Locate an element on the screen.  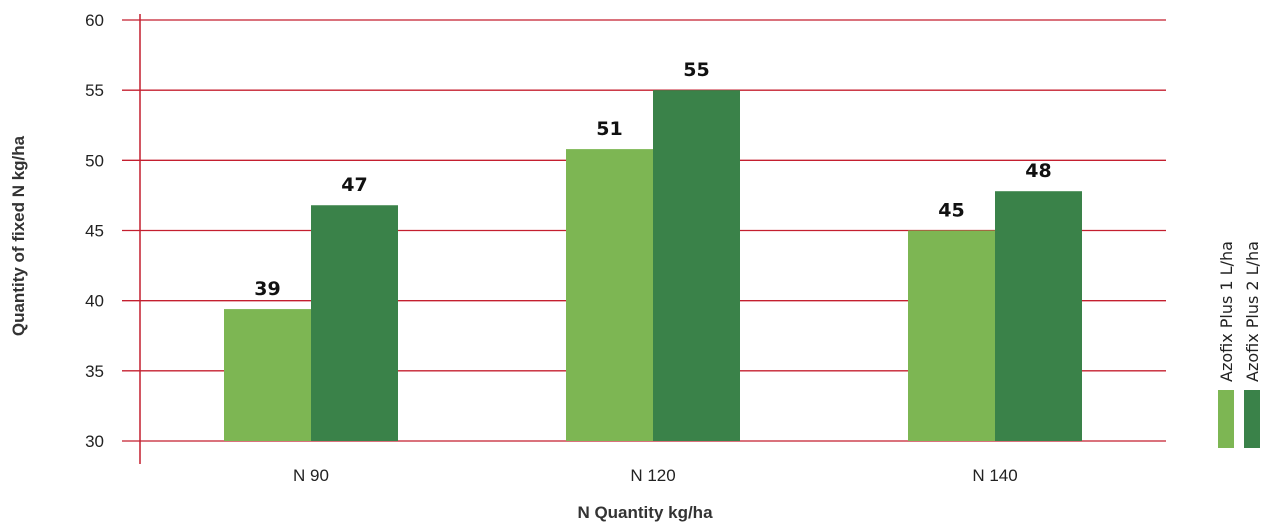
x-axis-ticks: N 90 N 120 N 140 is located at coordinates (655, 475).